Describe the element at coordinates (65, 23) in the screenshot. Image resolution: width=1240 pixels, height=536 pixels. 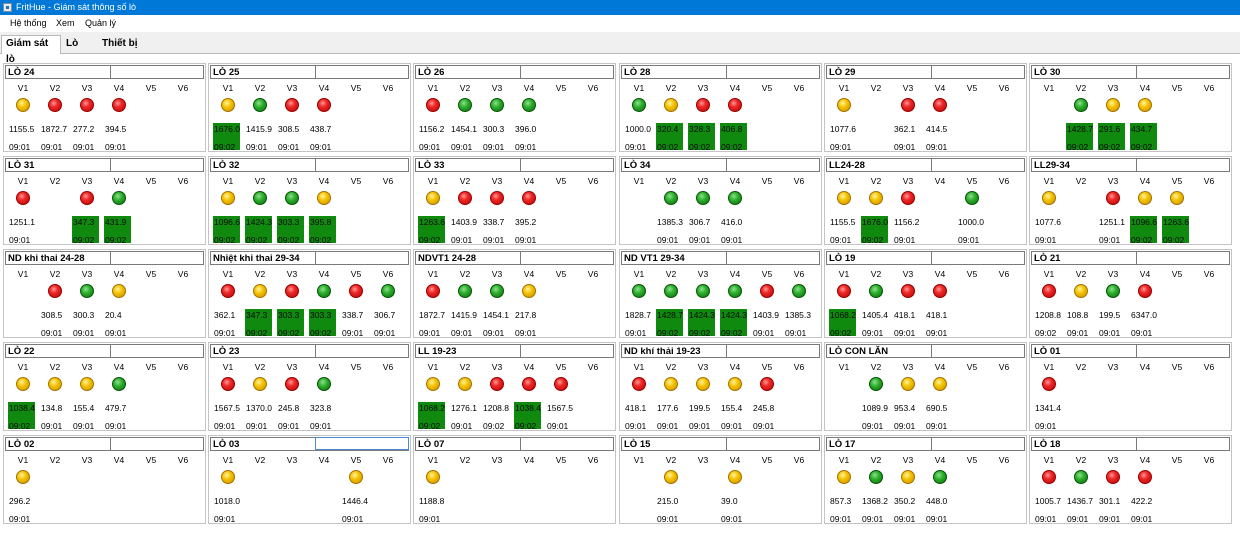
I see `menu-xem: Xem` at that location.